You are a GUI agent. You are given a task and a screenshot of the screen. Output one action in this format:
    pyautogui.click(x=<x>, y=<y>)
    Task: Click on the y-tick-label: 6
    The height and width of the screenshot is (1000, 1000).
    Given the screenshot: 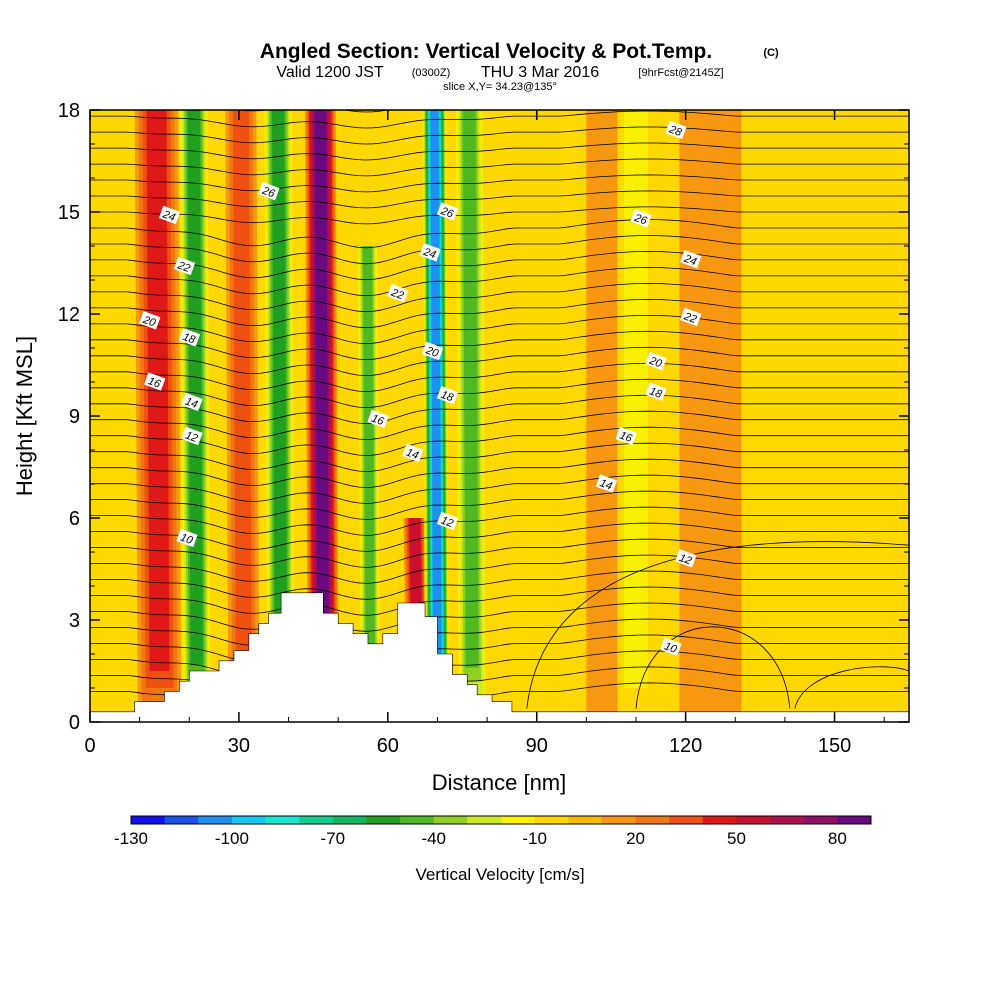 What is the action you would take?
    pyautogui.click(x=74, y=519)
    